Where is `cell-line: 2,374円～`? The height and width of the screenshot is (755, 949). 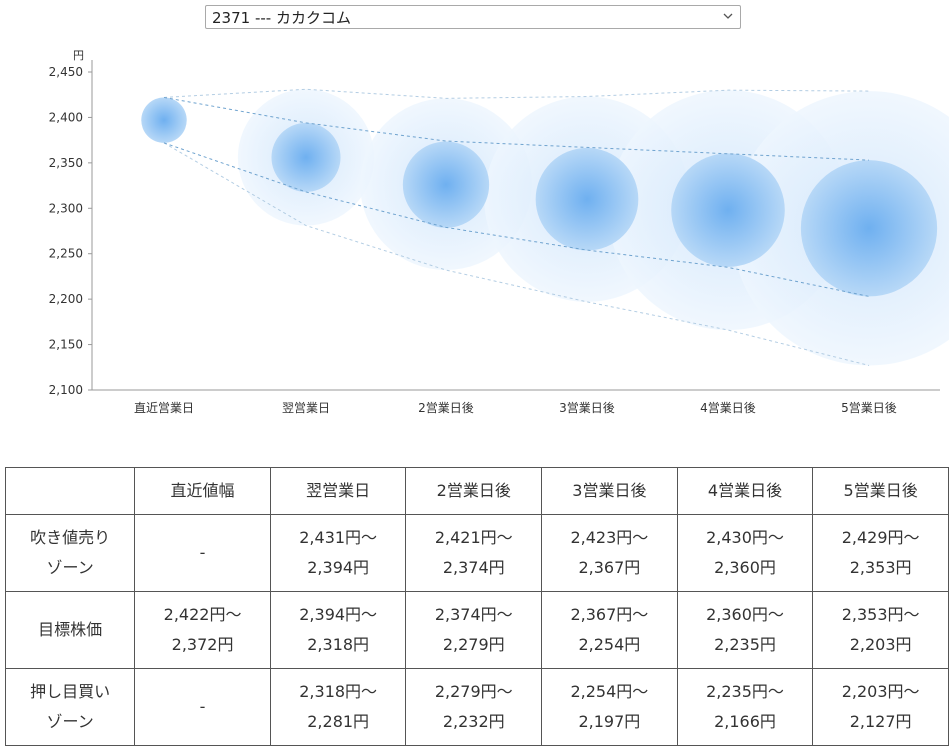 cell-line: 2,374円～ is located at coordinates (473, 614).